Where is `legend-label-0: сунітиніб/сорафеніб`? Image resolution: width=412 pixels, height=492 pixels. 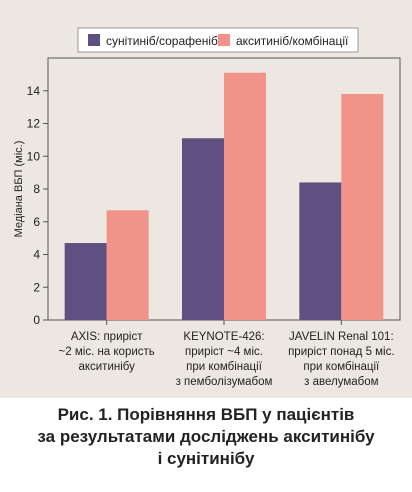 legend-label-0: сунітиніб/сорафеніб is located at coordinates (162, 41).